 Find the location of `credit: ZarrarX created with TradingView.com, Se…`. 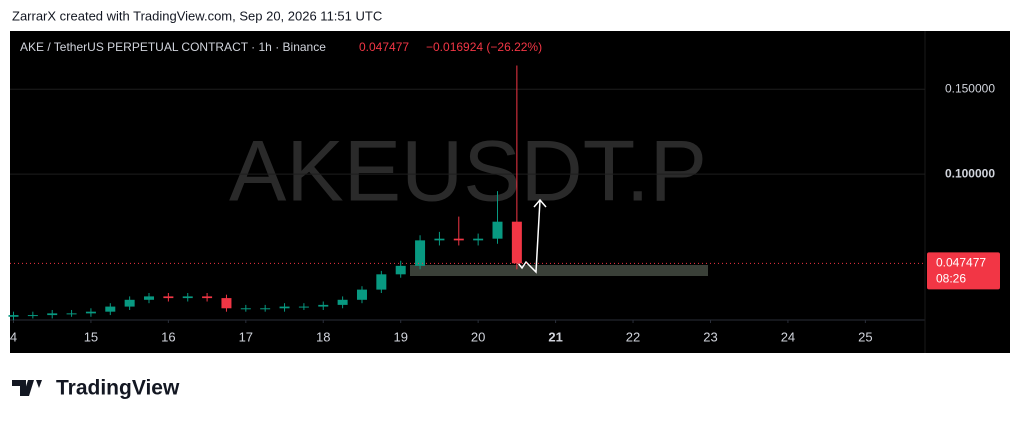

credit: ZarrarX created with TradingView.com, Se… is located at coordinates (197, 15).